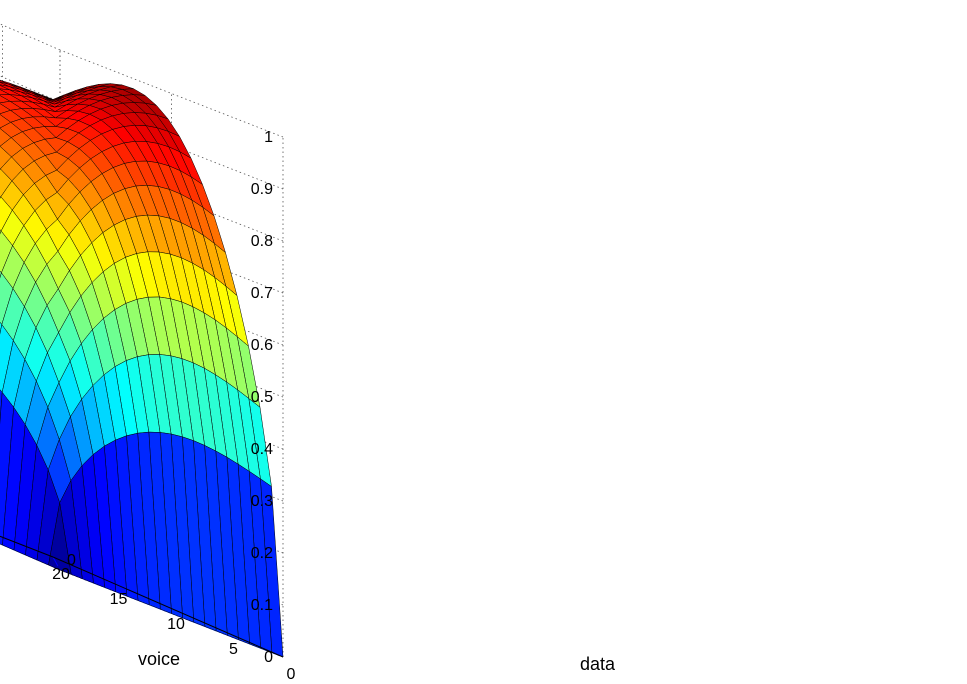 The width and height of the screenshot is (967, 684). I want to click on z-tick-label: 0, so click(268, 657).